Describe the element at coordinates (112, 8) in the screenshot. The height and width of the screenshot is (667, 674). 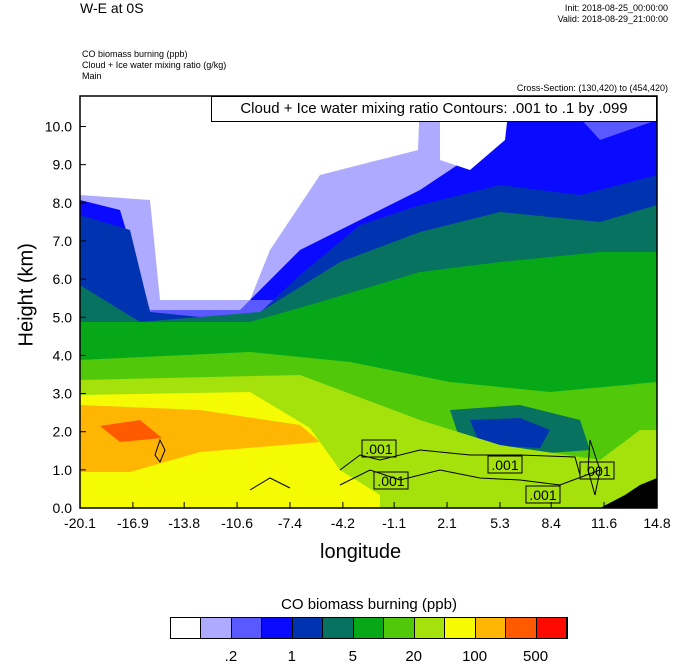
I see `plot-title: W-E at 0S` at that location.